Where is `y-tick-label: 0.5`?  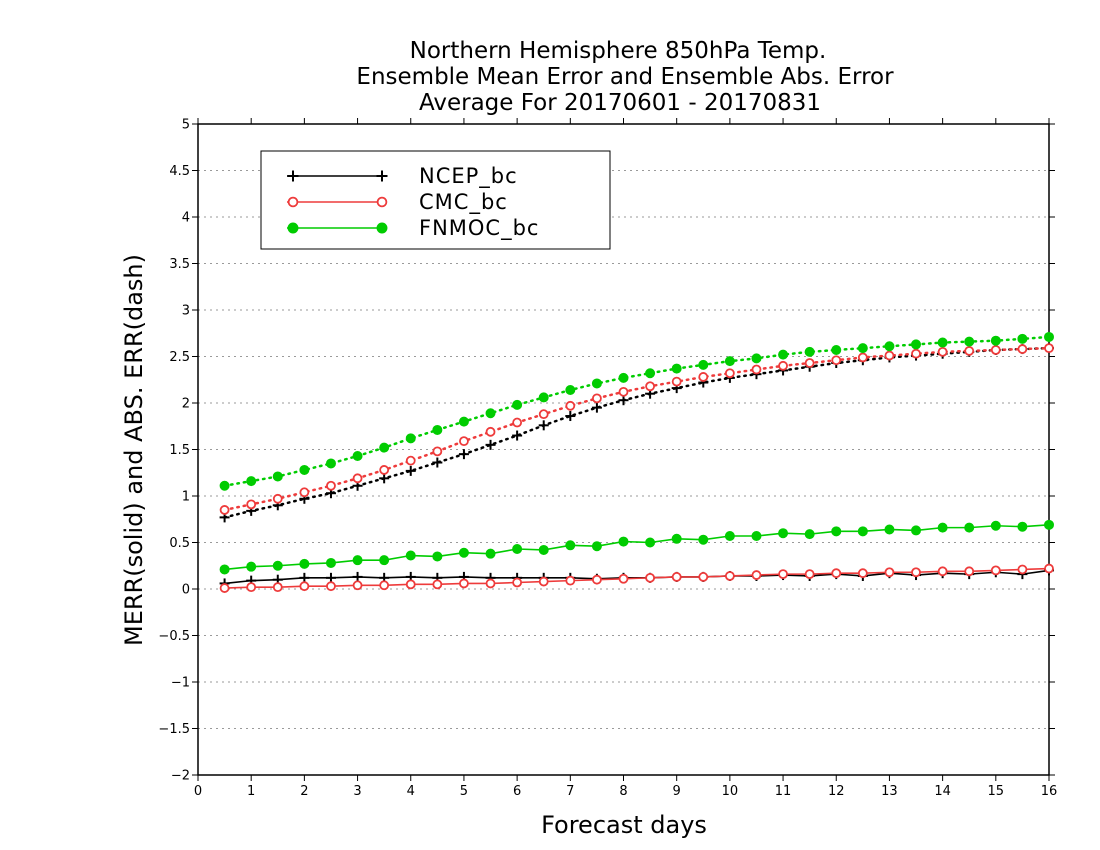 y-tick-label: 0.5 is located at coordinates (179, 543).